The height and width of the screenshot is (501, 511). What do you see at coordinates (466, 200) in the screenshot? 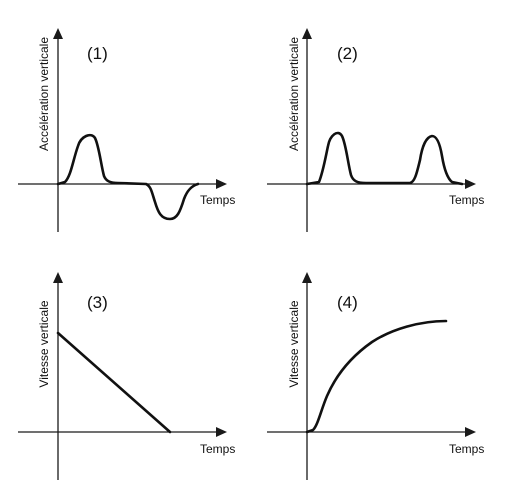
I see `panel-2-x-axis-title: Temps` at bounding box center [466, 200].